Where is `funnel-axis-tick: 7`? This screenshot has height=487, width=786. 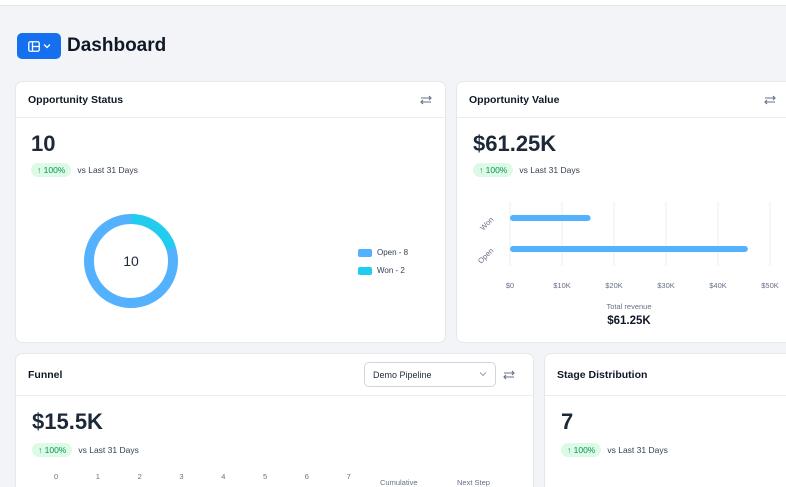
funnel-axis-tick: 7 is located at coordinates (348, 476).